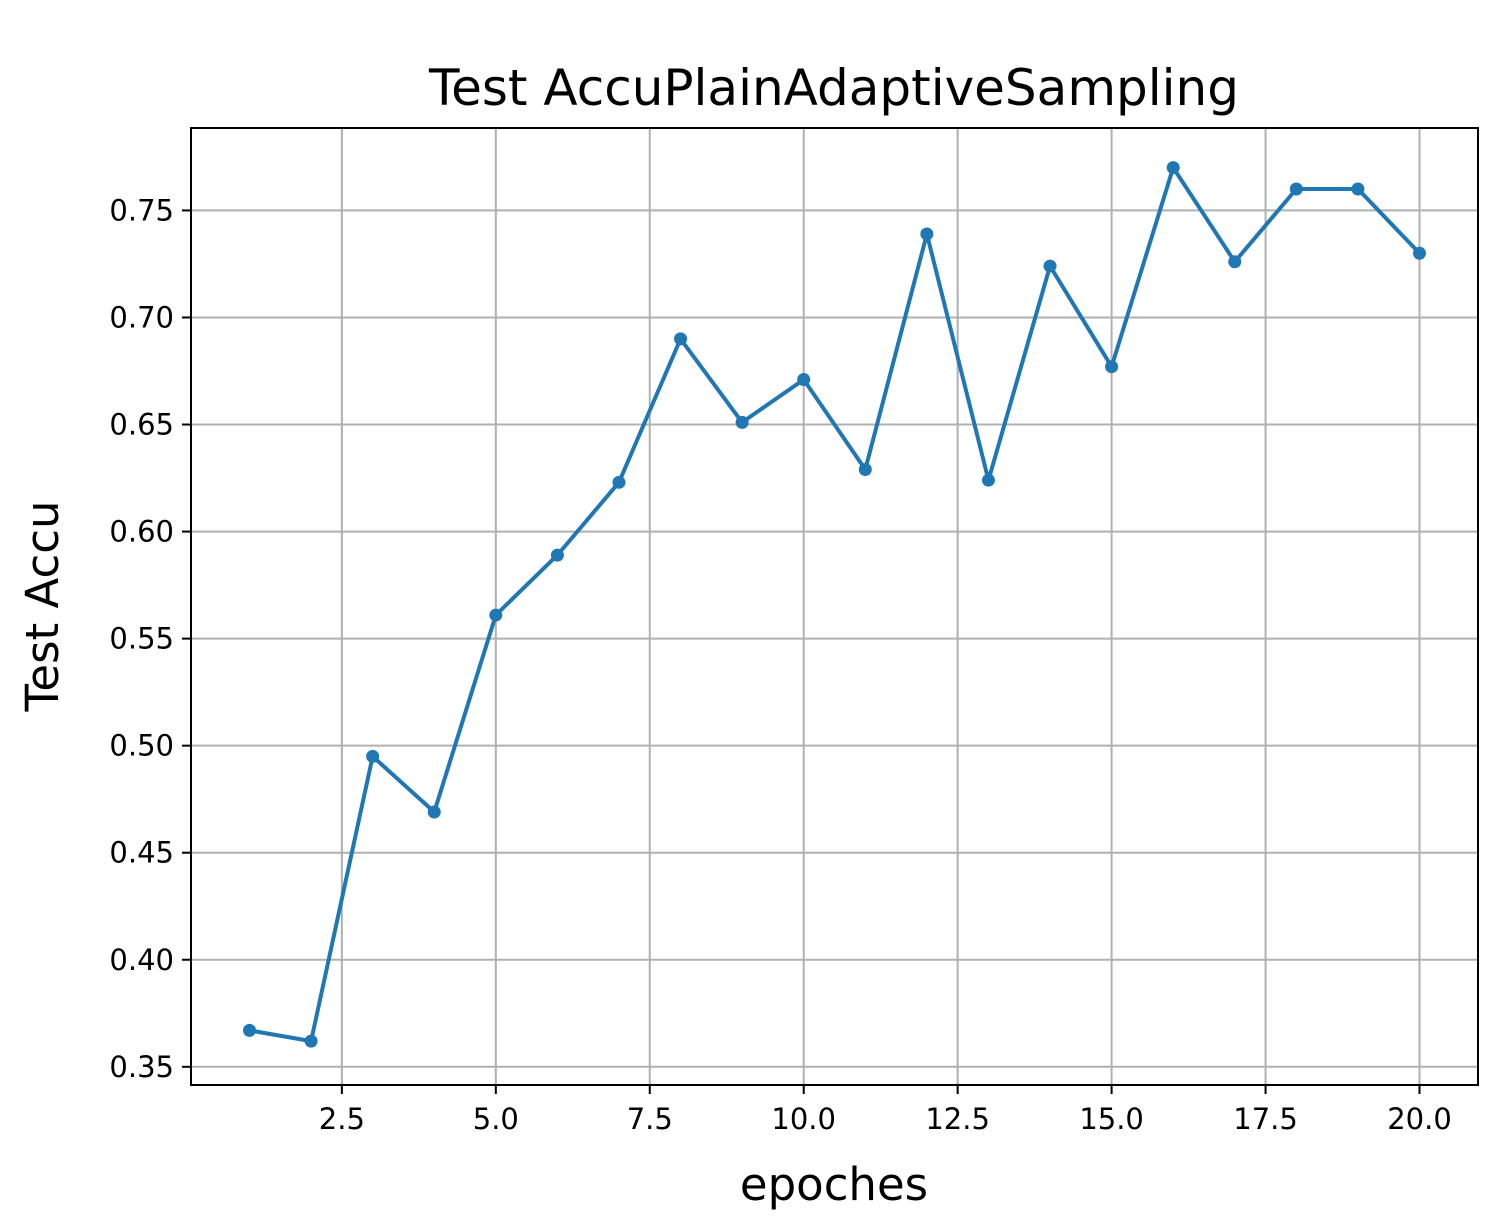 The width and height of the screenshot is (1492, 1221). What do you see at coordinates (141, 960) in the screenshot?
I see `y-tick-label: 0.40` at bounding box center [141, 960].